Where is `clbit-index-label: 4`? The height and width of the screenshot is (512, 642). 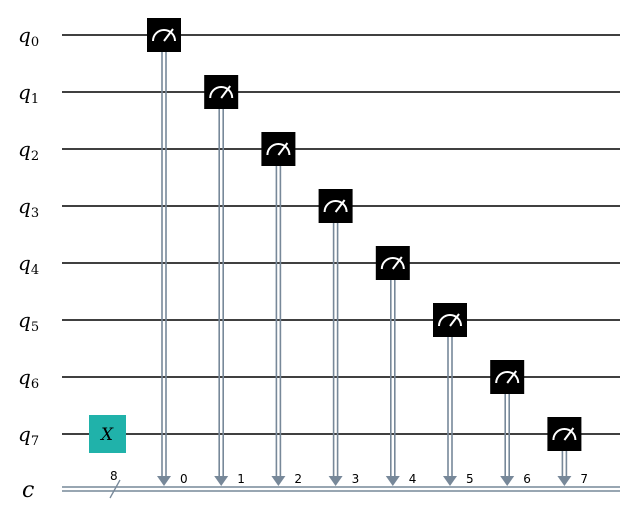 clbit-index-label: 4 is located at coordinates (413, 479).